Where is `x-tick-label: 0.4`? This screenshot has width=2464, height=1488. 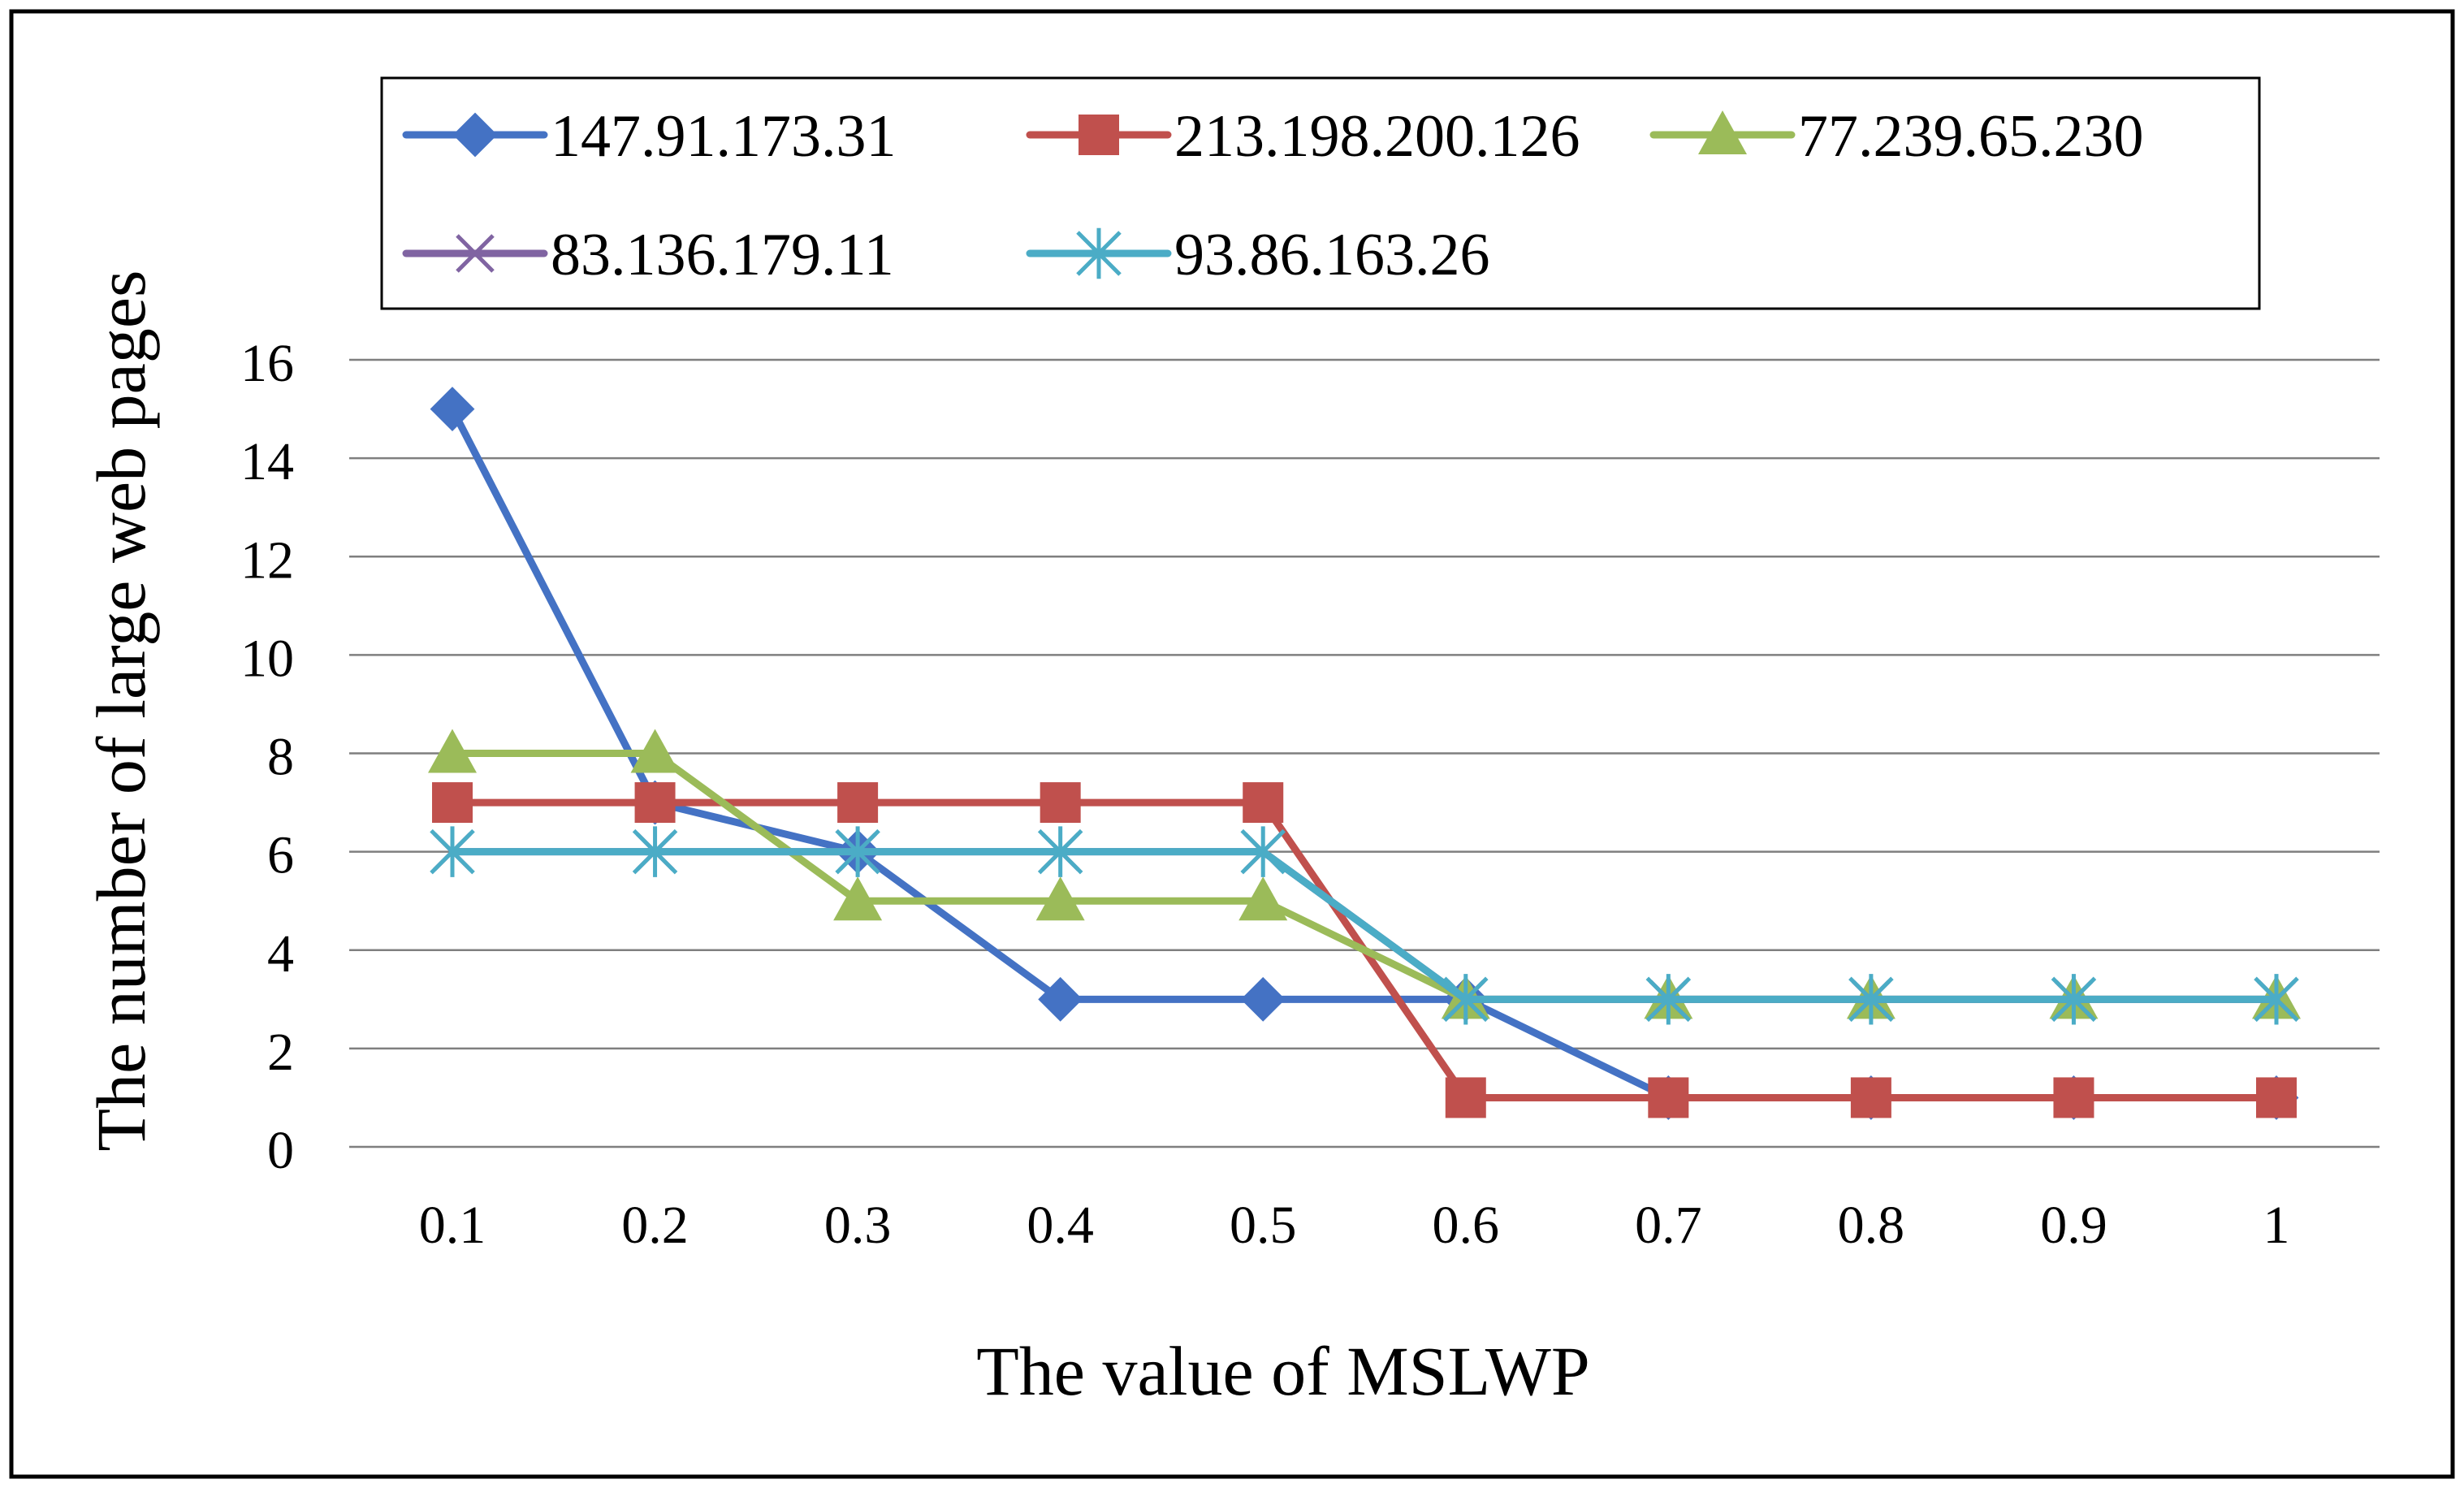 x-tick-label: 0.4 is located at coordinates (1060, 1225).